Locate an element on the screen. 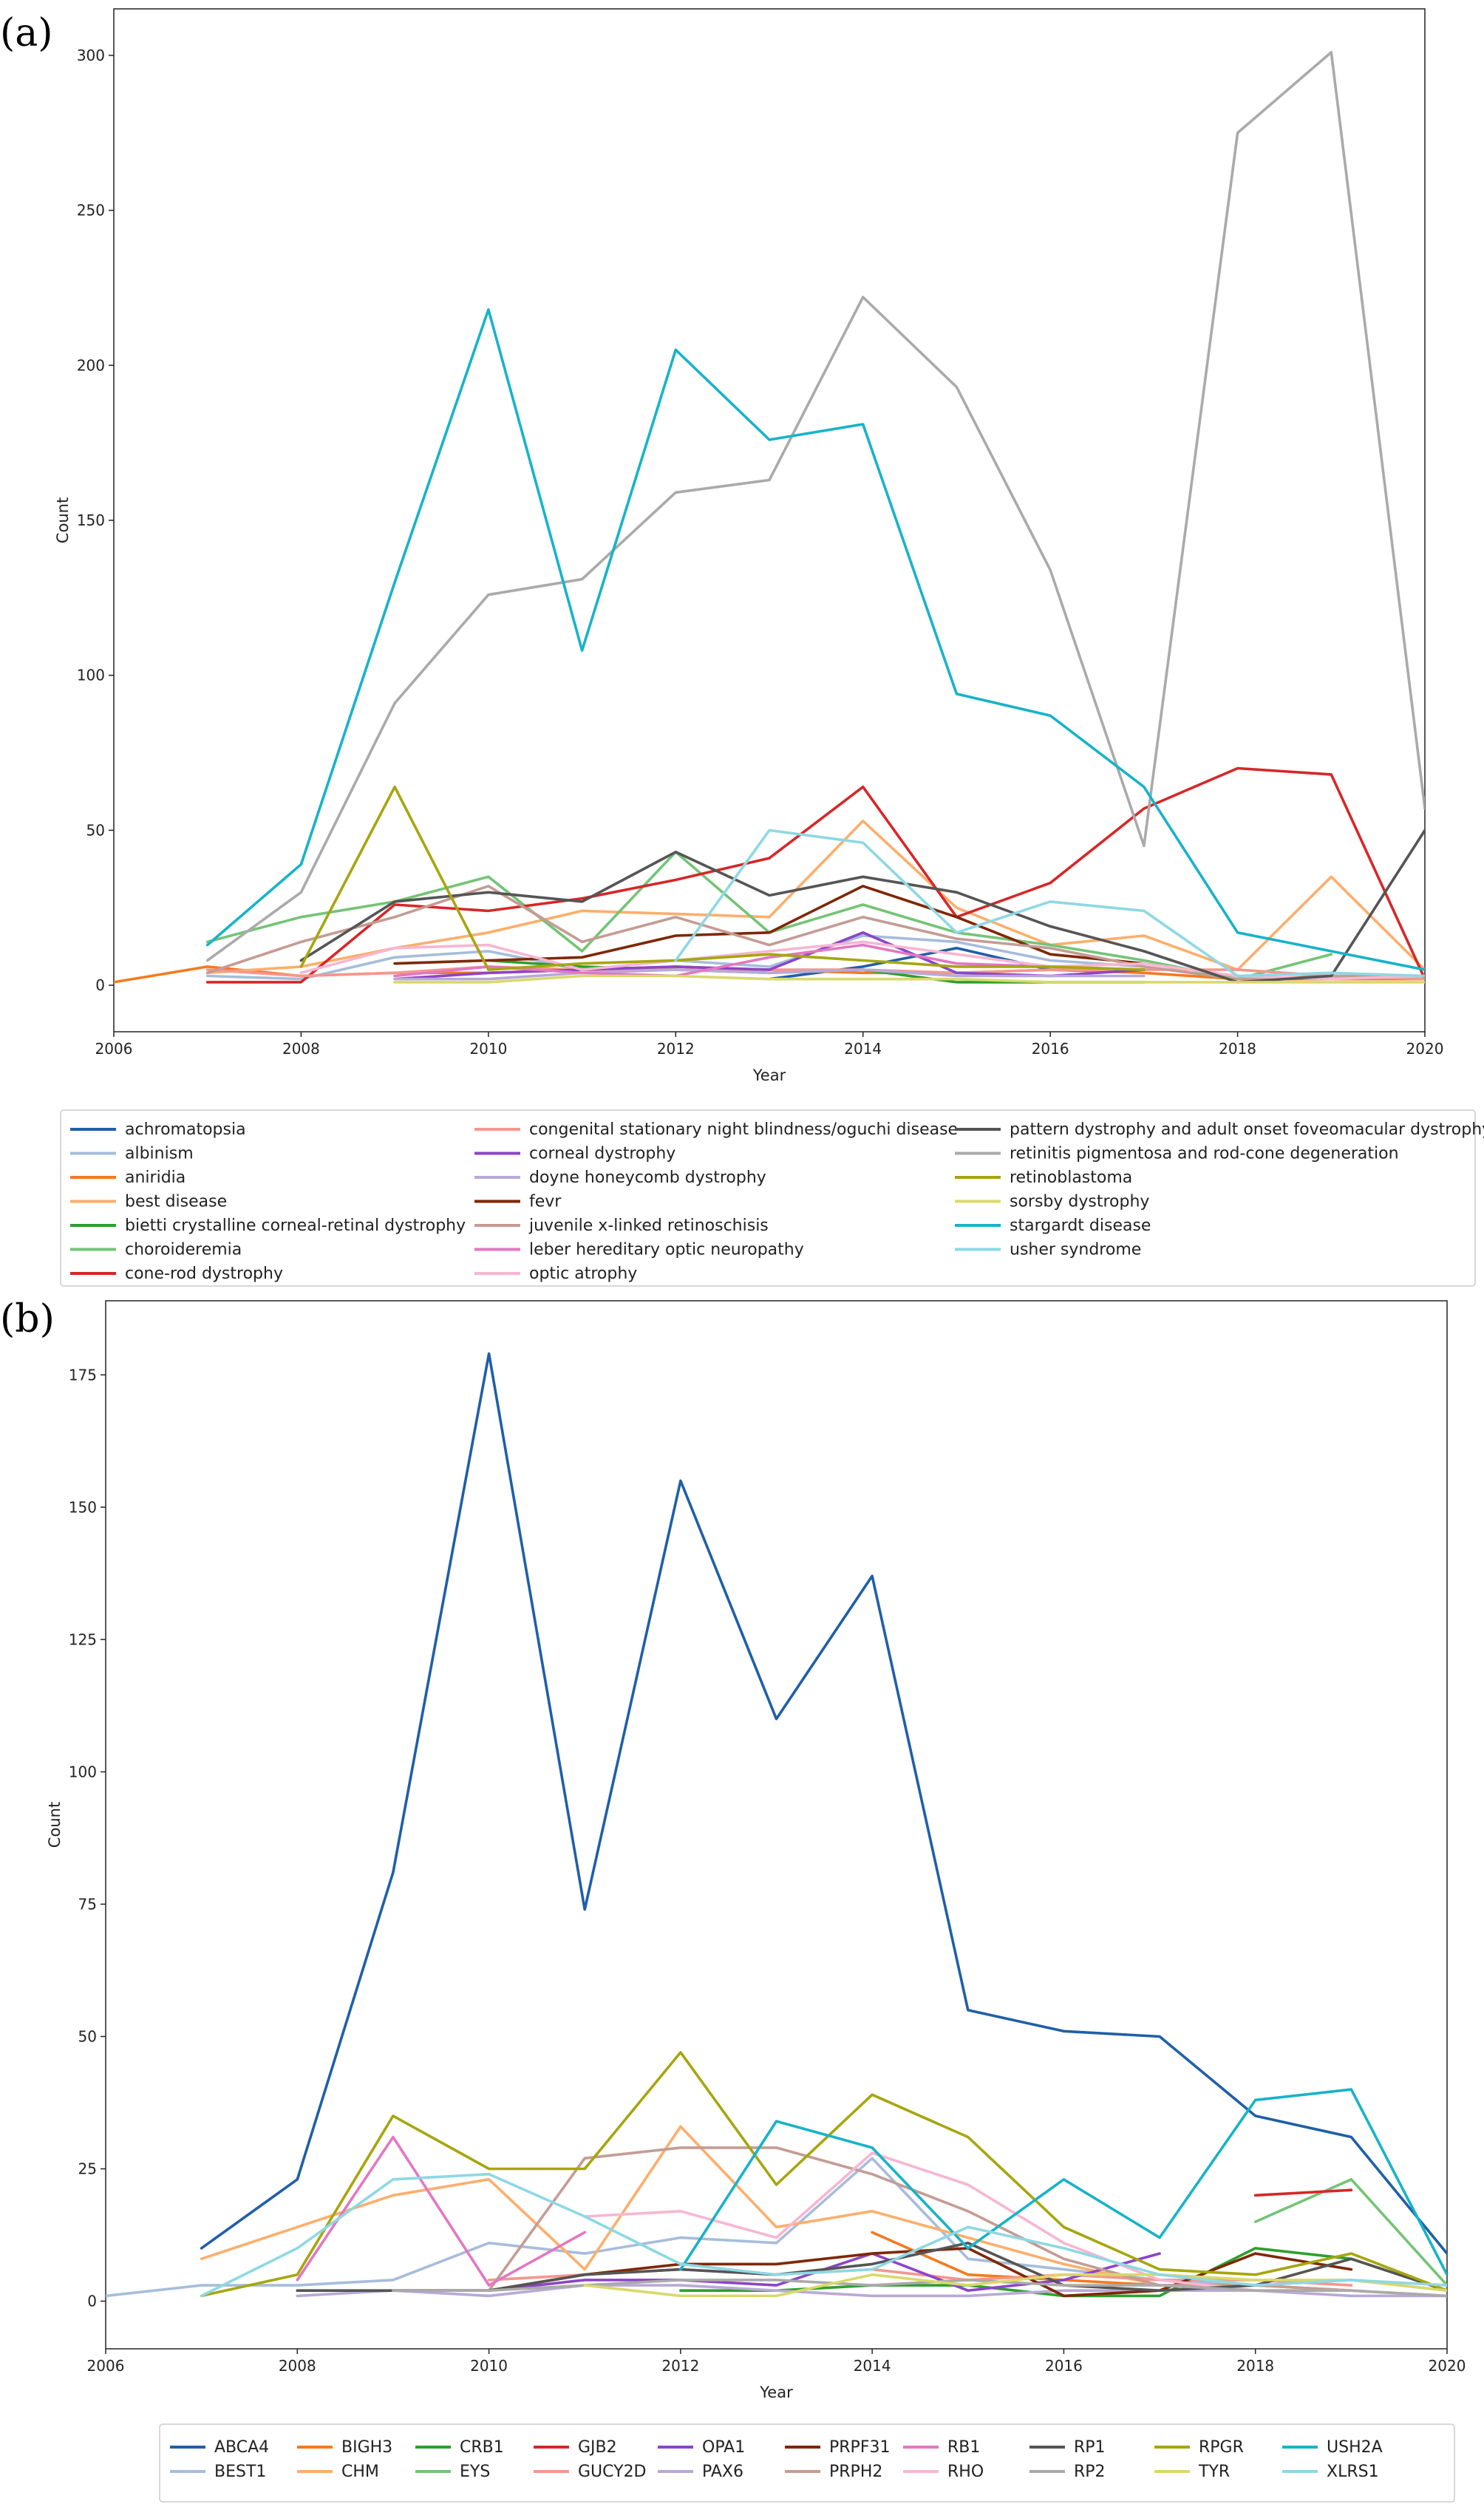 The width and height of the screenshot is (1484, 2504). y-axis: 0 25 50 75 100 125 150 175 is located at coordinates (87, 1838).